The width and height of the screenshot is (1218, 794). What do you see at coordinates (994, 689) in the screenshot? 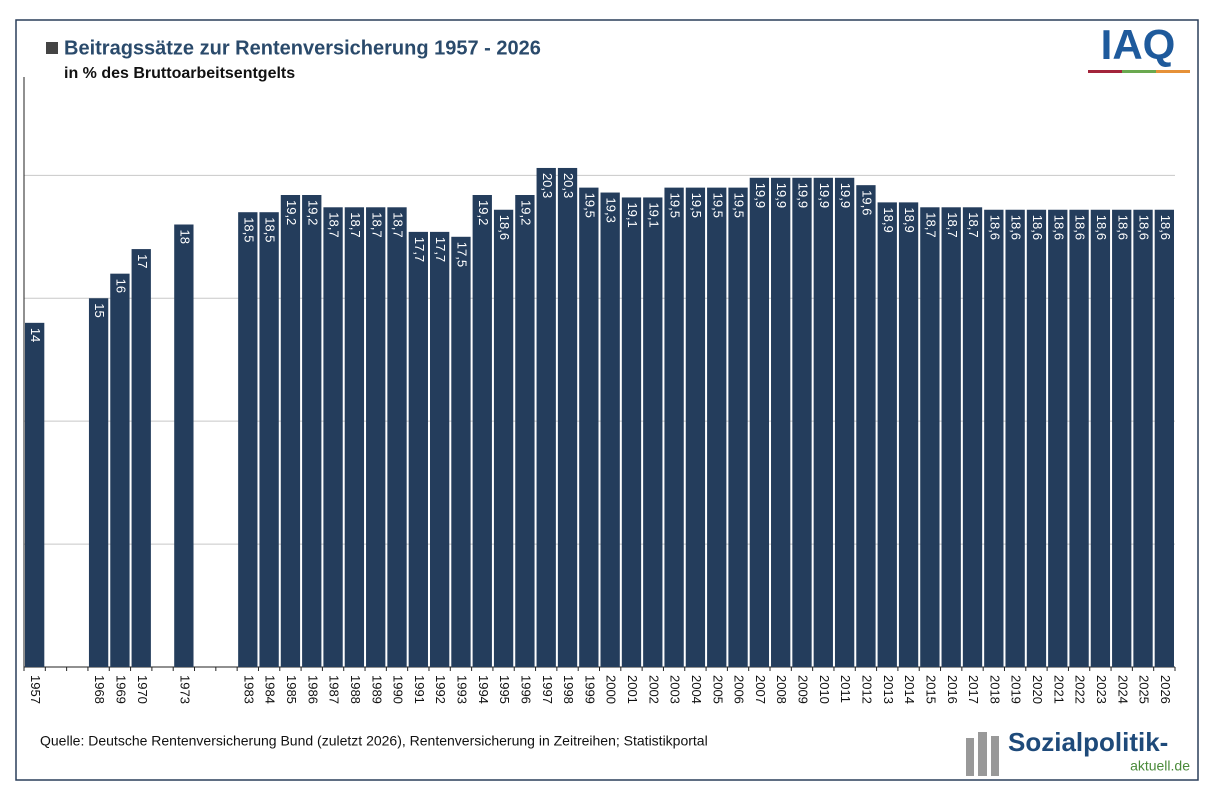
I see `x-tick-label: 2018` at bounding box center [994, 689].